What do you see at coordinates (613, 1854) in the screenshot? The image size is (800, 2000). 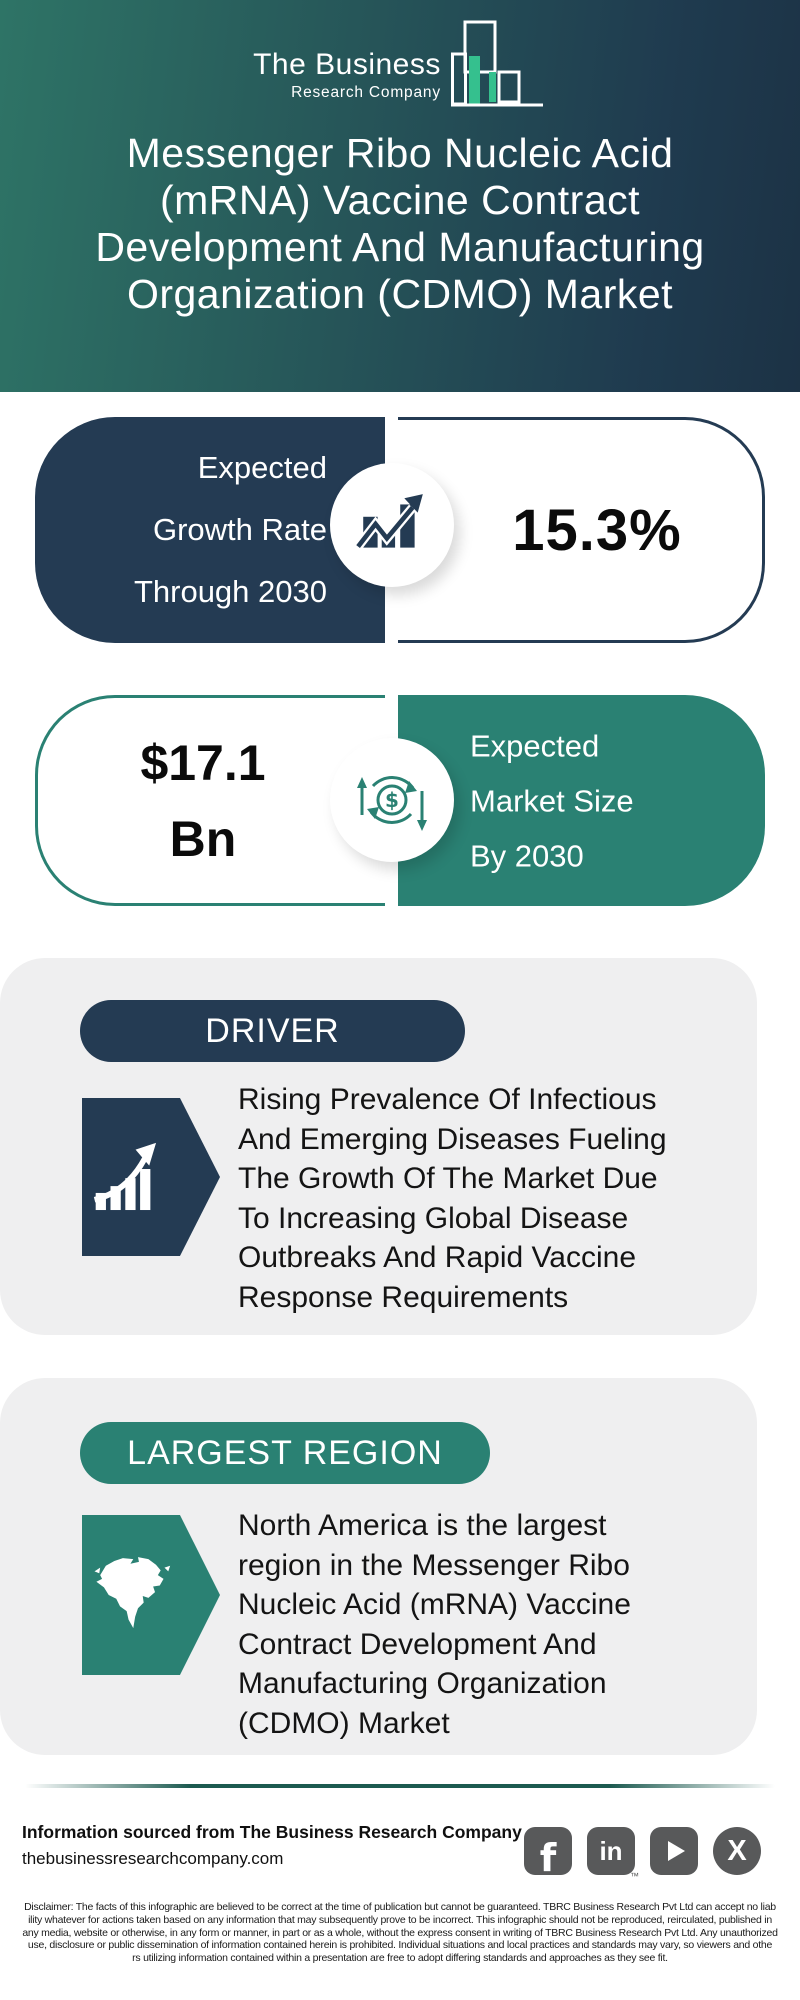 I see `linkedin-icon: in ™` at bounding box center [613, 1854].